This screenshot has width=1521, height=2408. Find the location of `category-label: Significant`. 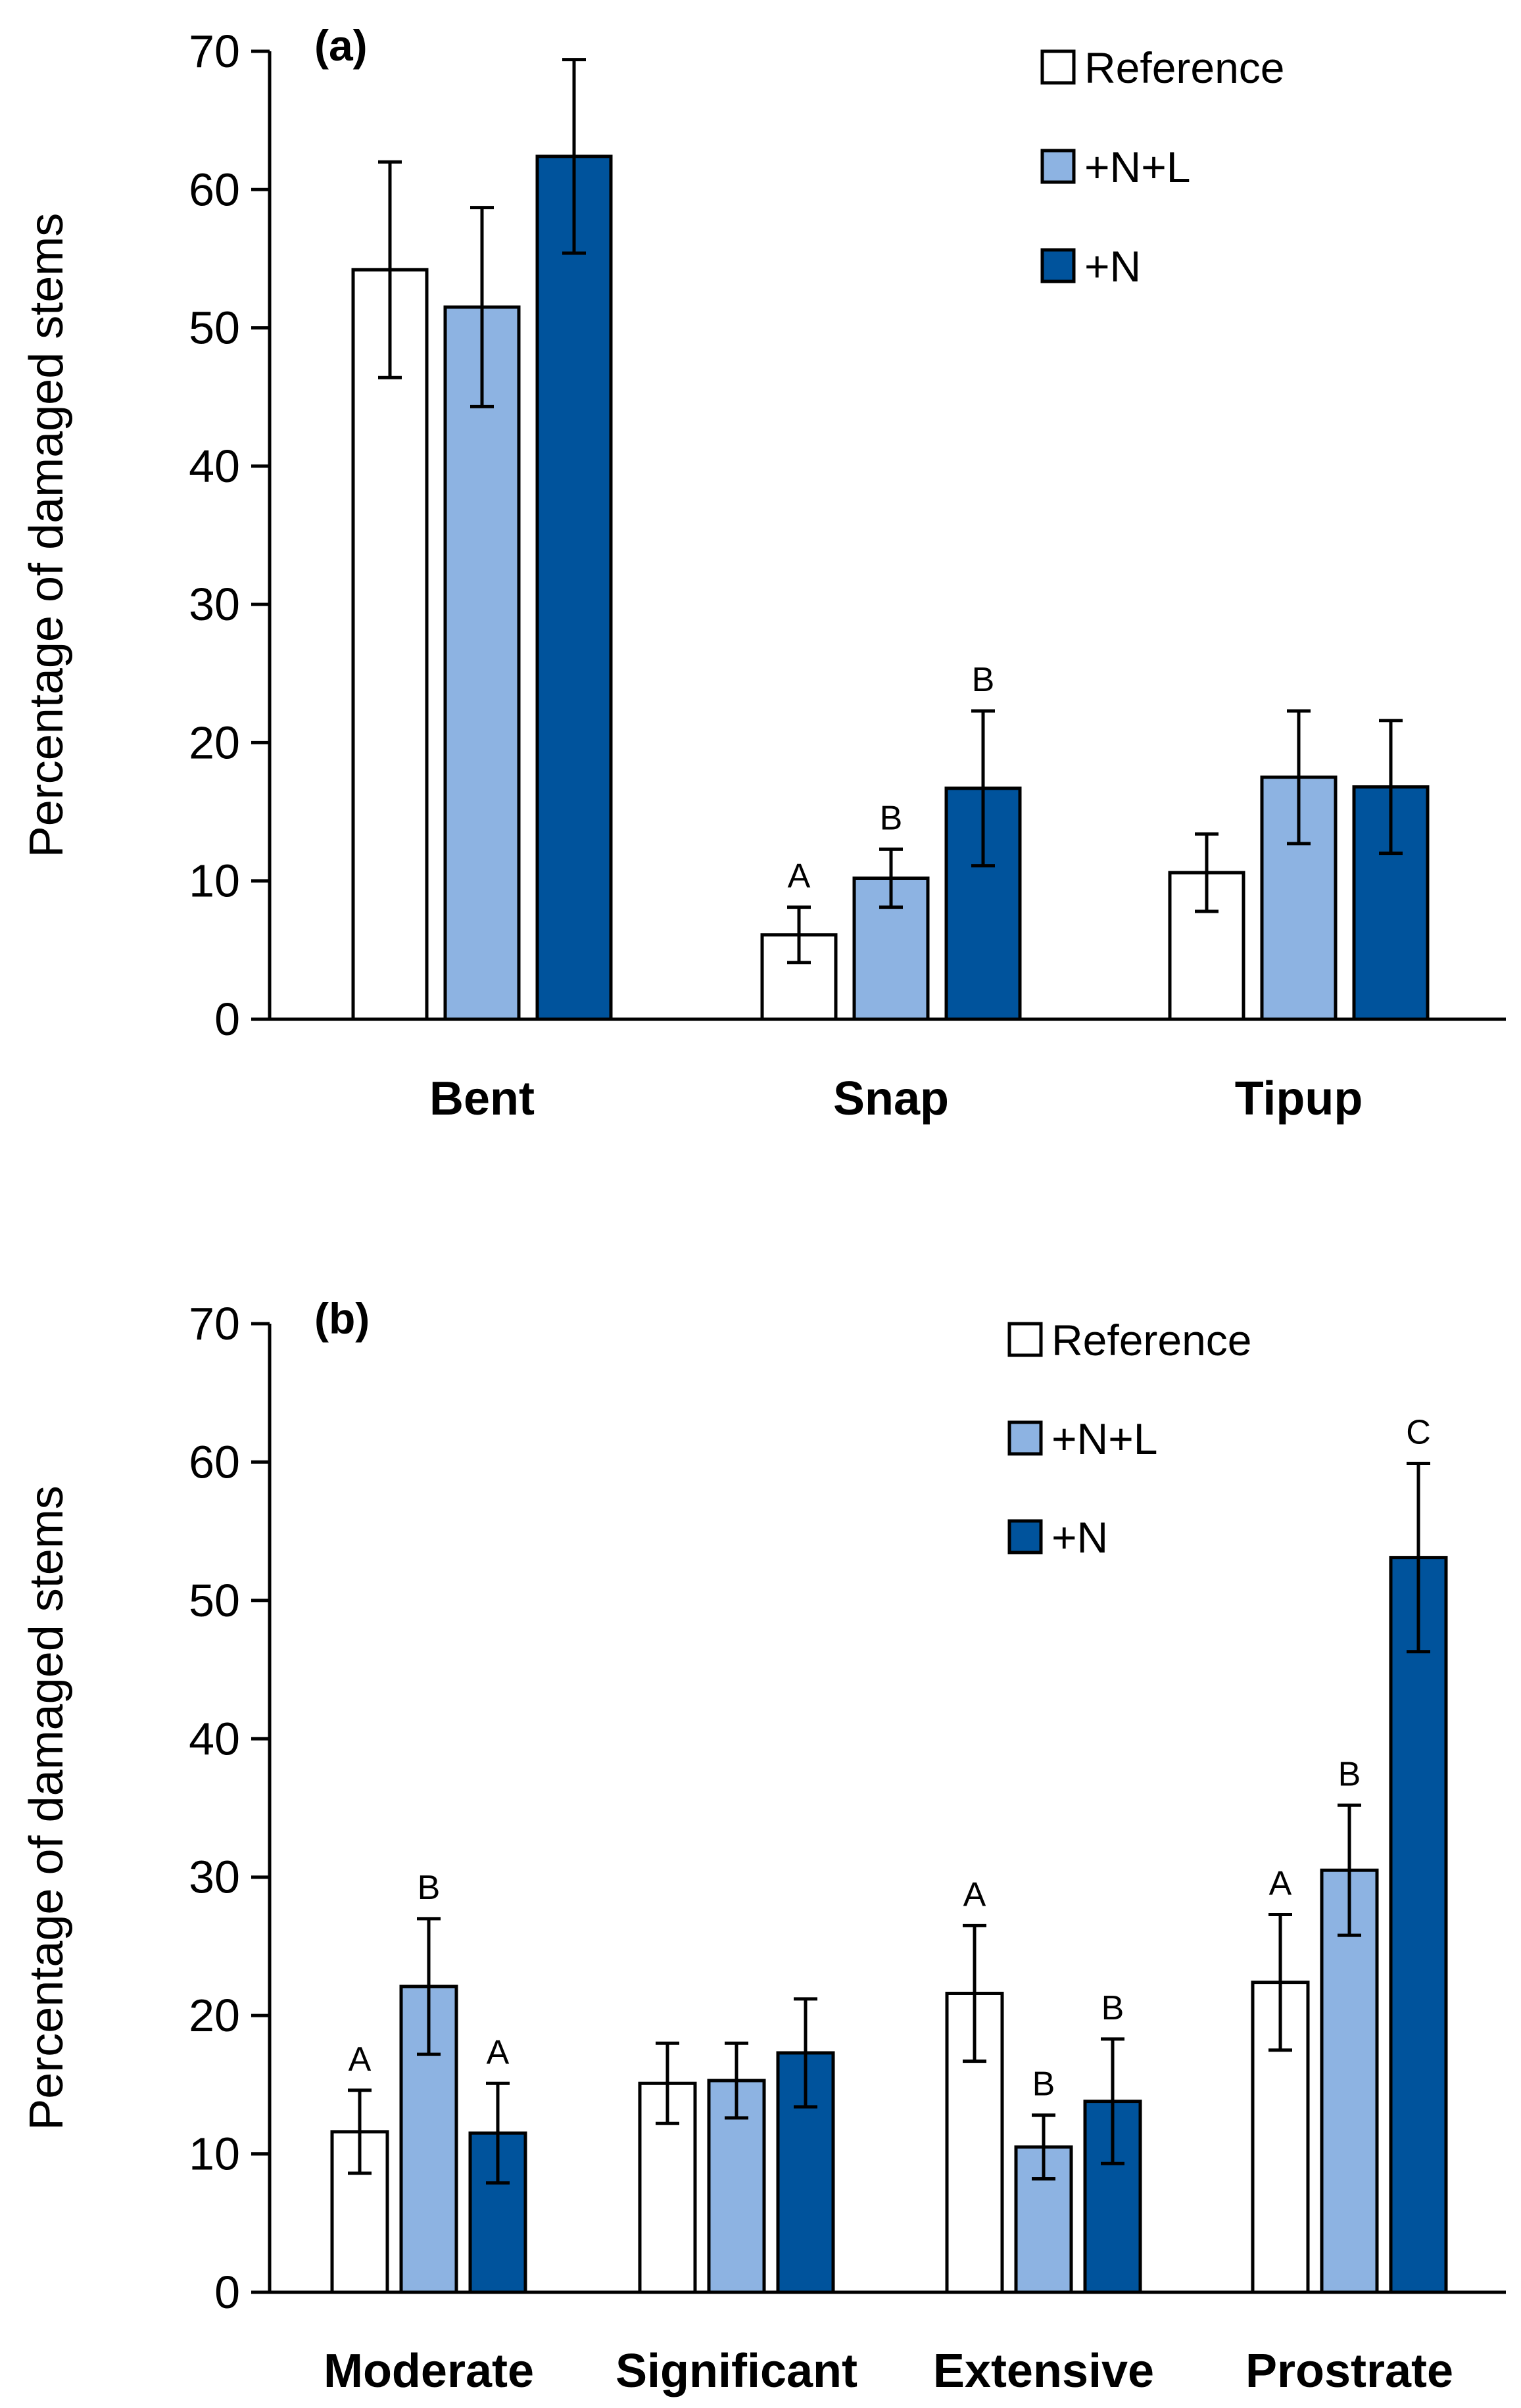

category-label: Significant is located at coordinates (736, 2371).